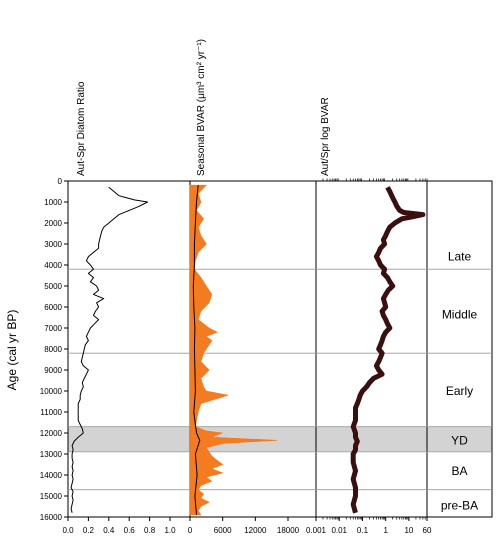 The width and height of the screenshot is (500, 546). What do you see at coordinates (255, 530) in the screenshot?
I see `panel-bvar-tick-label: 12000` at bounding box center [255, 530].